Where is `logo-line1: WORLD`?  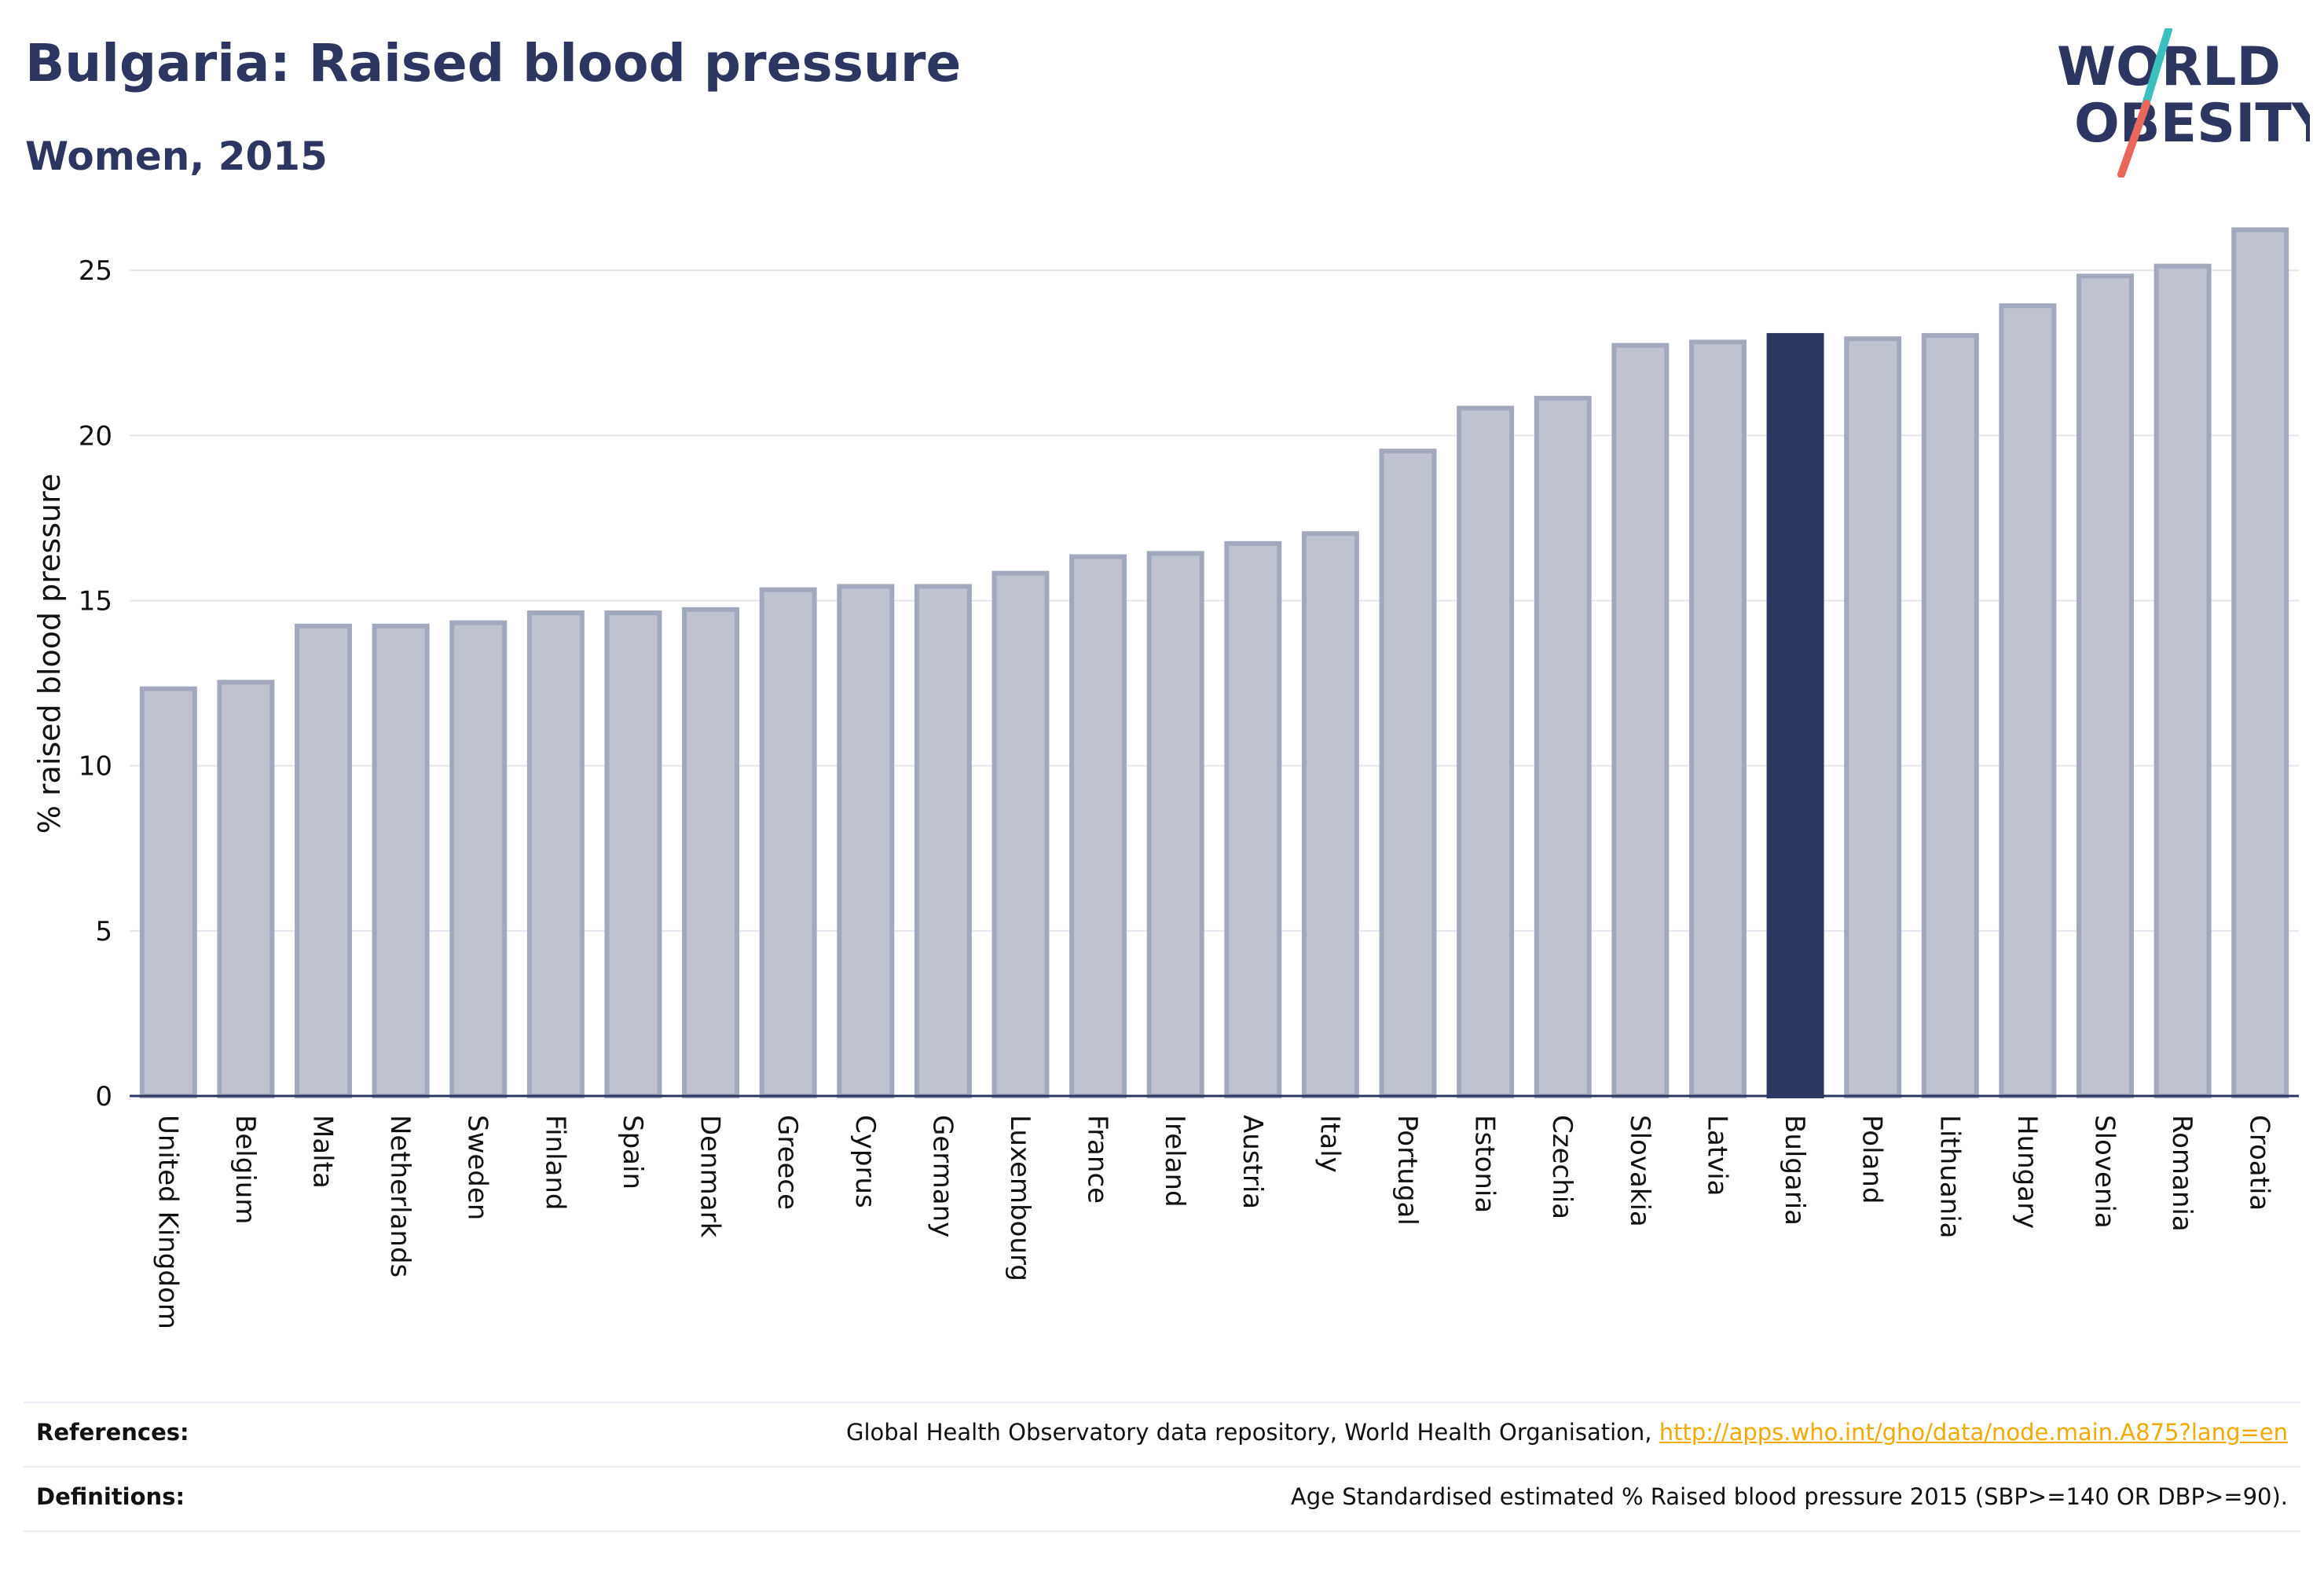
logo-line1: WORLD is located at coordinates (2169, 67).